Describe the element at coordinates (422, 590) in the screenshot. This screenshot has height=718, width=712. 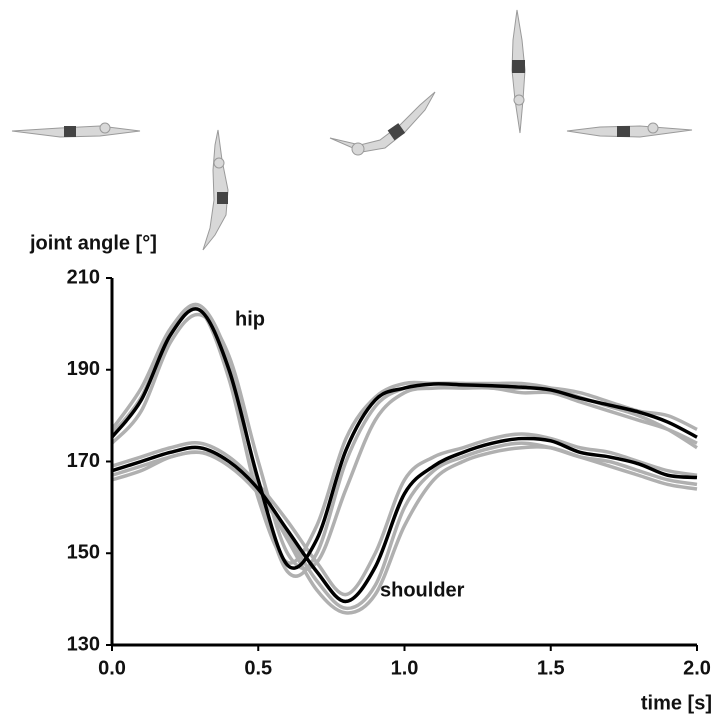
I see `annotation-shoulder: shoulder` at that location.